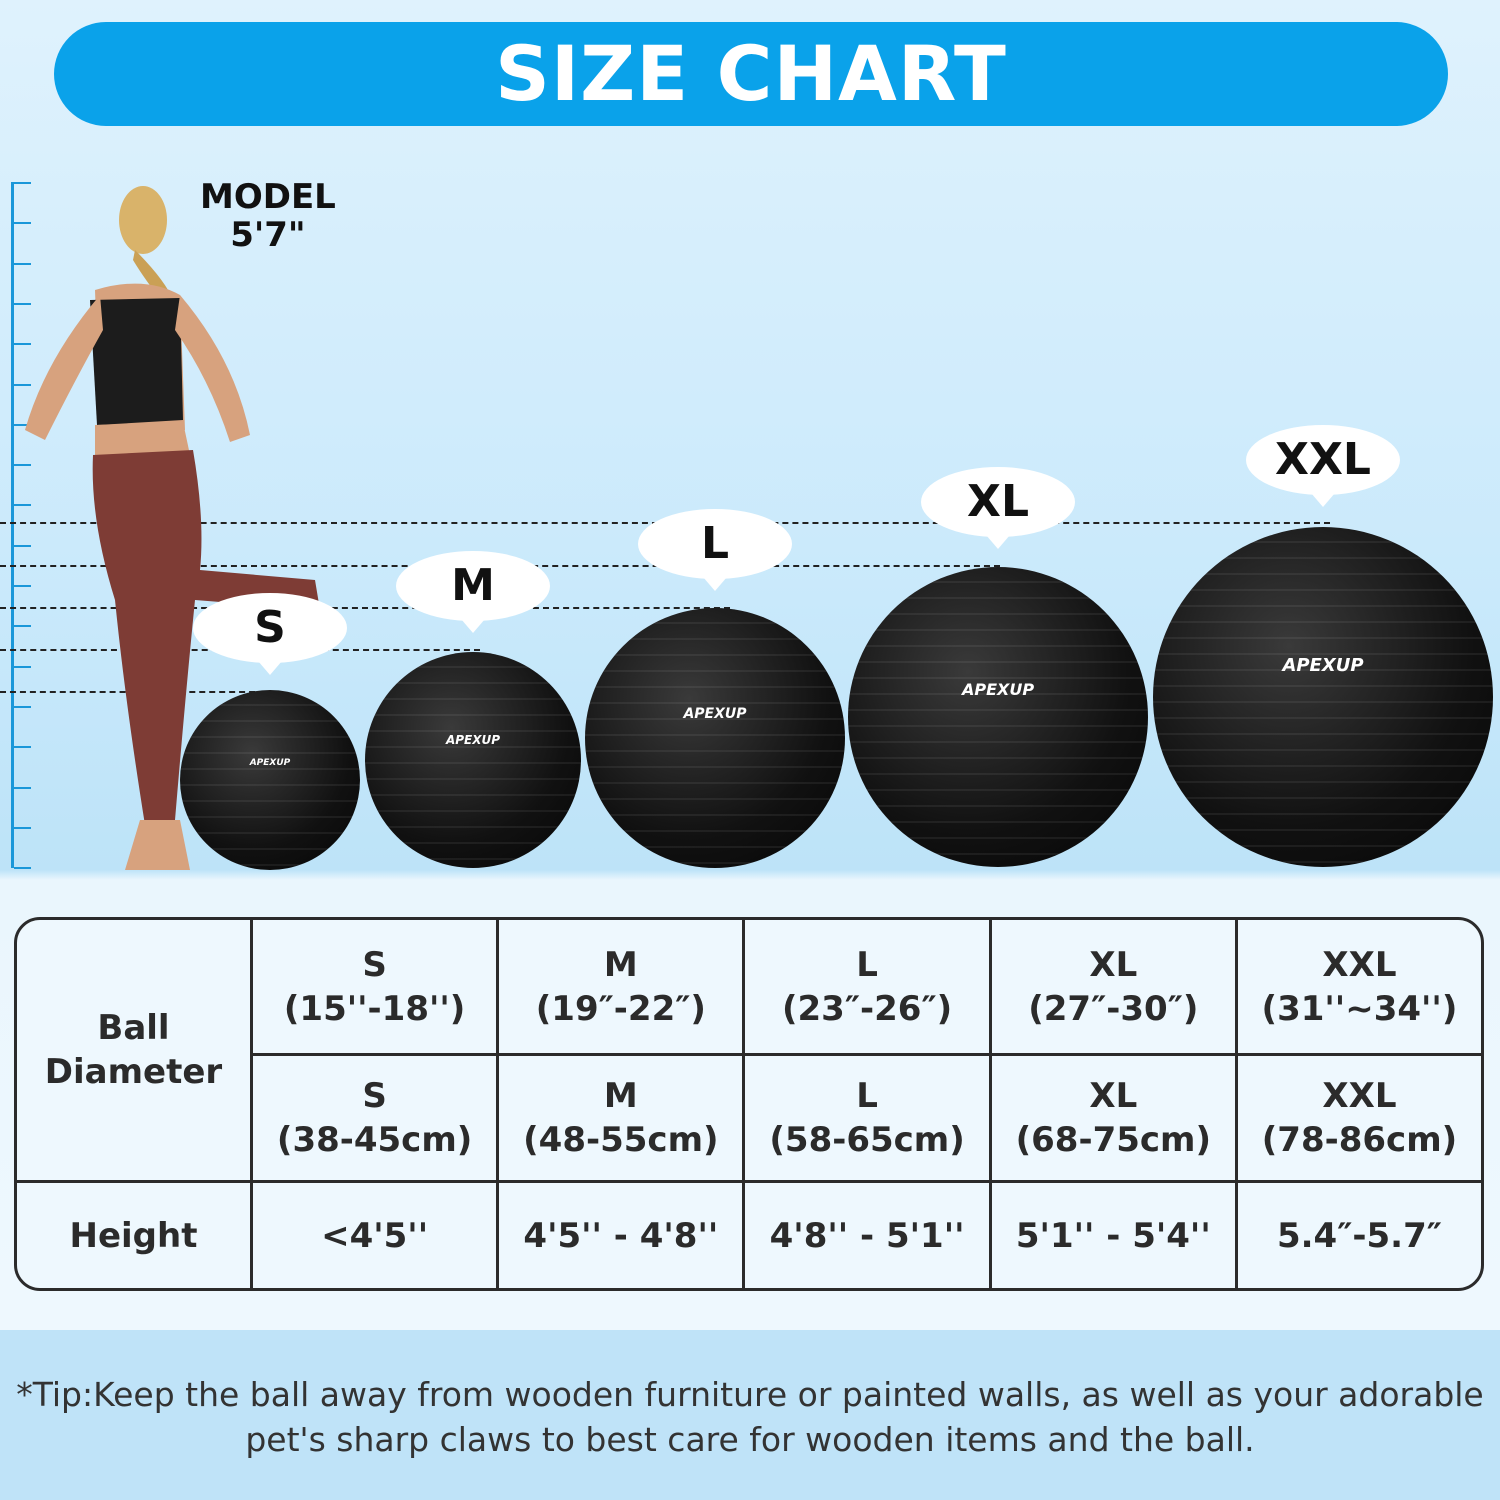  Describe the element at coordinates (268, 235) in the screenshot. I see `model-height: 5'7"` at that location.